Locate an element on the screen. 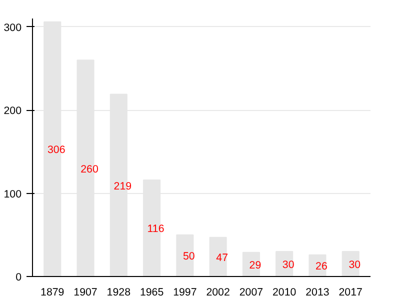  data-label: 26 is located at coordinates (322, 266).